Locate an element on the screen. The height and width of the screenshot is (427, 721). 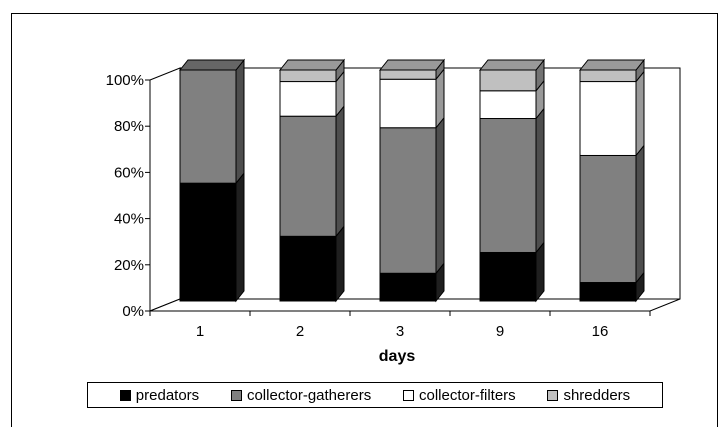
legend-item-predators: predators is located at coordinates (159, 395).